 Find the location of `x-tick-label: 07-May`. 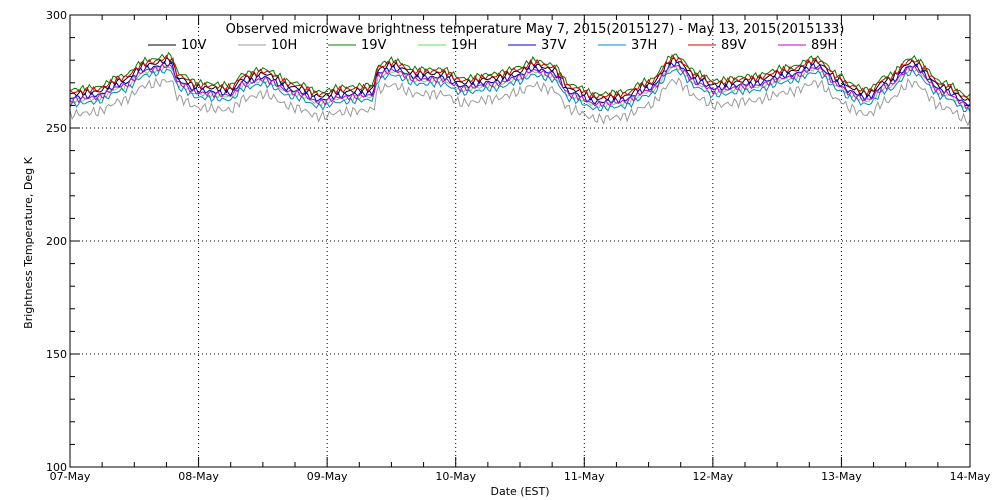

x-tick-label: 07-May is located at coordinates (70, 476).